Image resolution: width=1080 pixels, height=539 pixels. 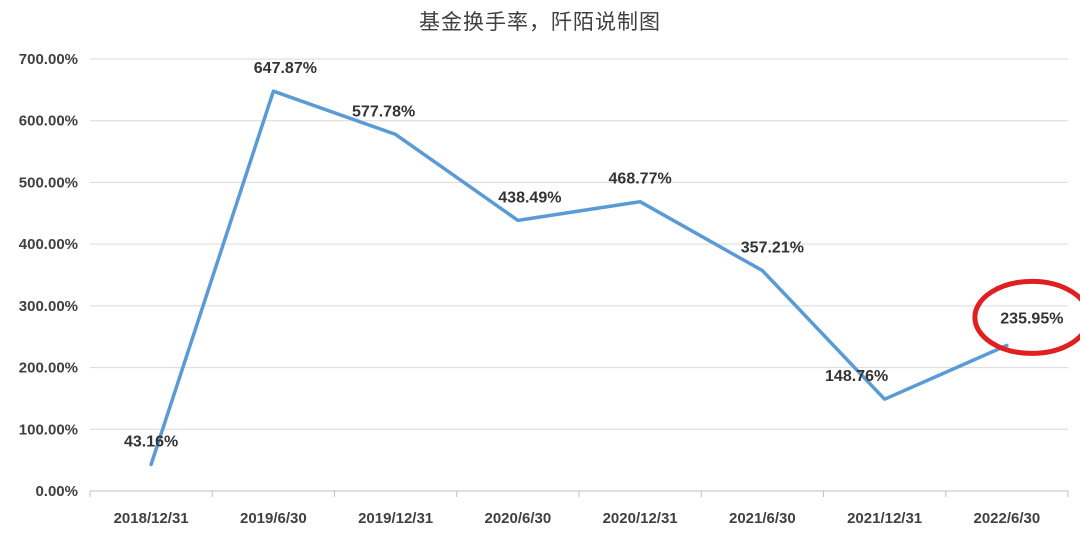 I want to click on data-label: 43.16%, so click(x=151, y=441).